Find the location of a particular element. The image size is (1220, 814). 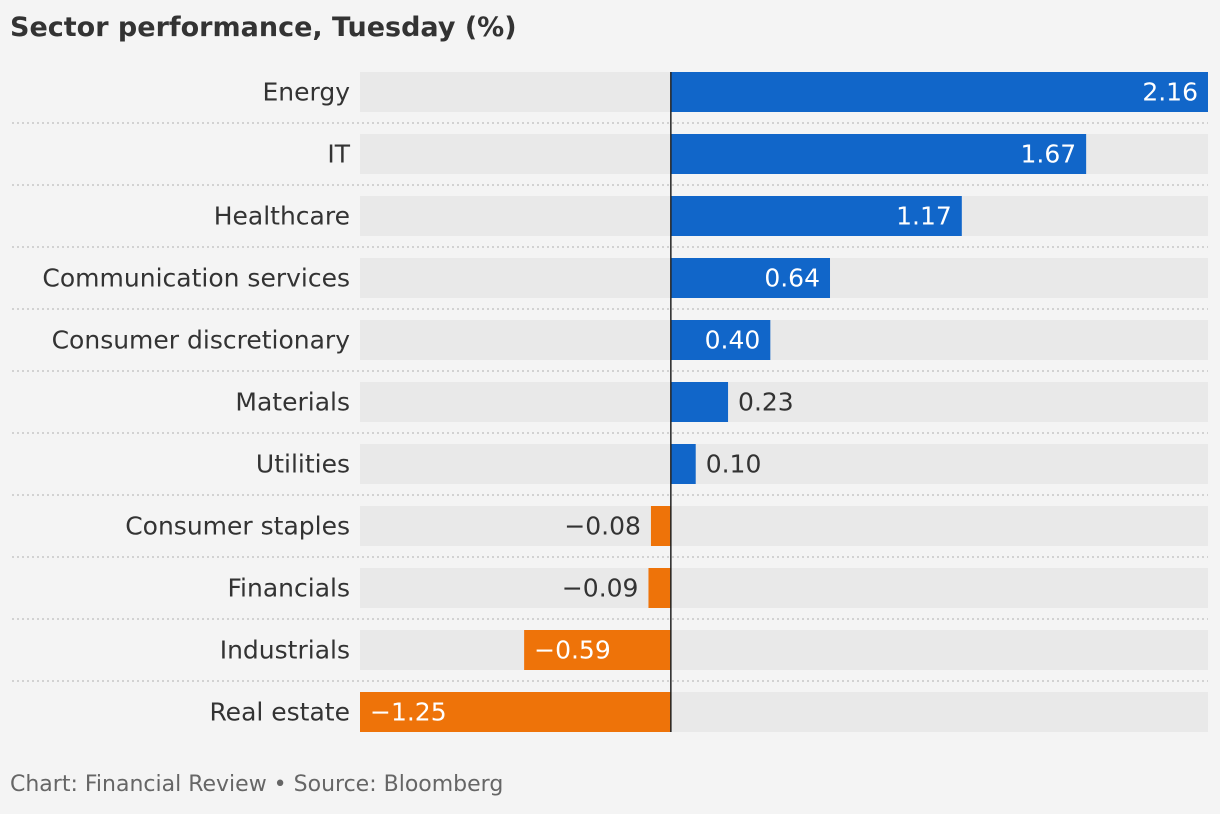

category-label: Healthcare is located at coordinates (282, 216).